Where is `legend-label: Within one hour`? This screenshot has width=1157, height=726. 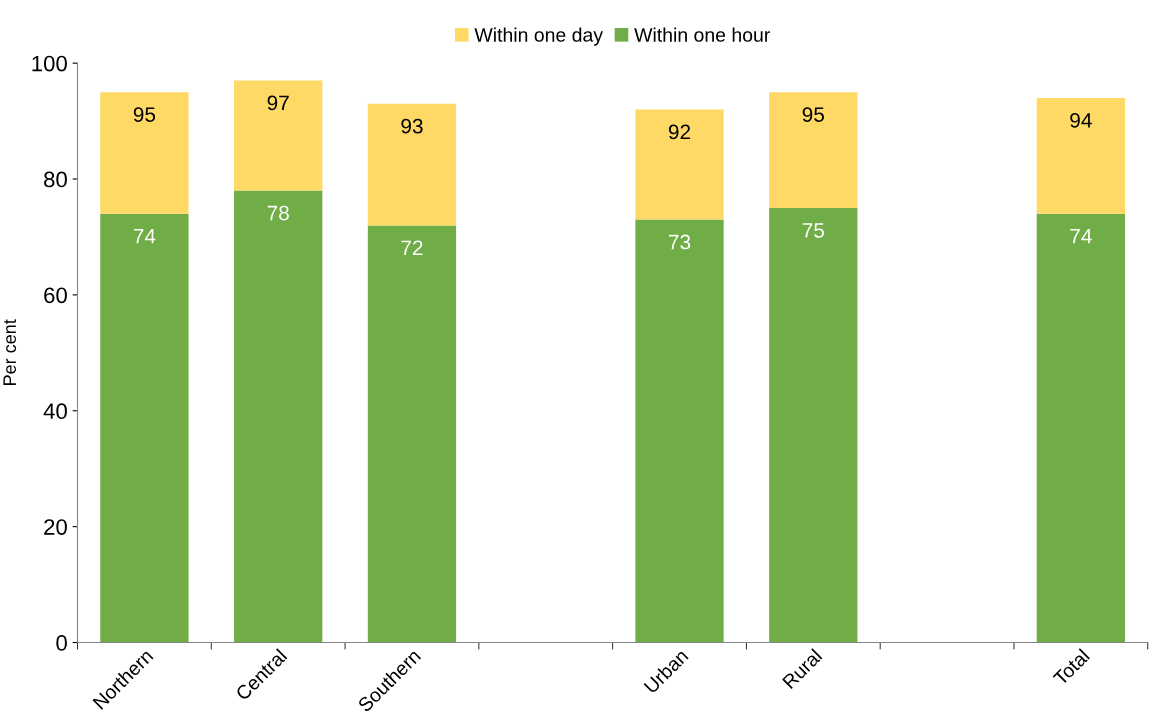 legend-label: Within one hour is located at coordinates (702, 34).